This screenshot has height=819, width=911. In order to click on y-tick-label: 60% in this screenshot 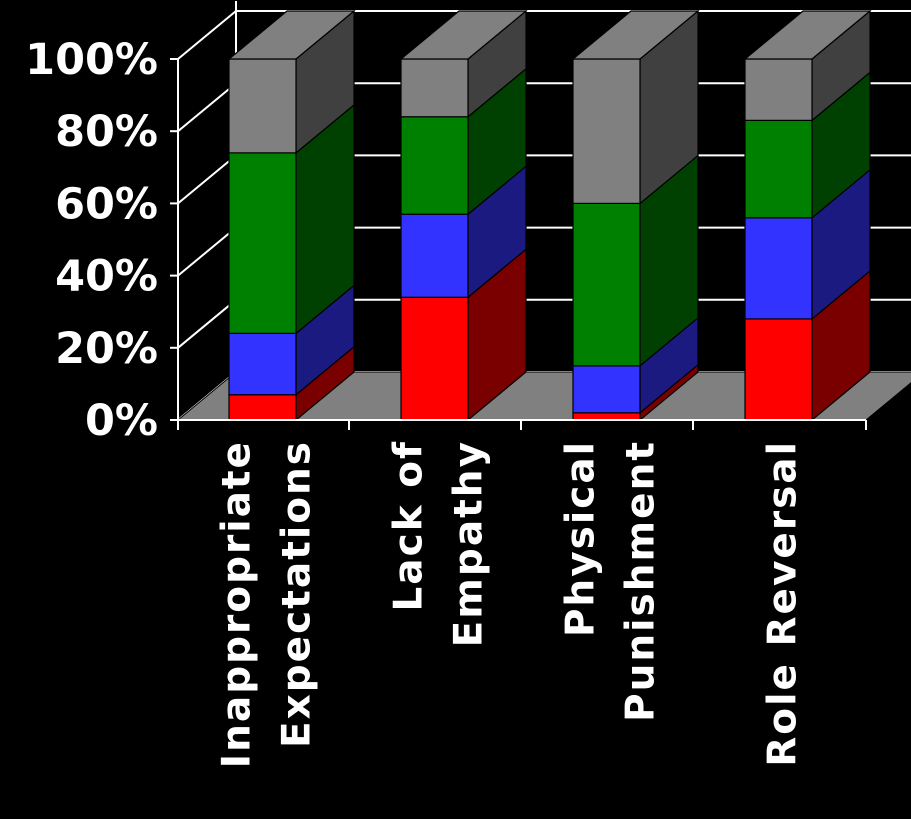, I will do `click(106, 204)`.